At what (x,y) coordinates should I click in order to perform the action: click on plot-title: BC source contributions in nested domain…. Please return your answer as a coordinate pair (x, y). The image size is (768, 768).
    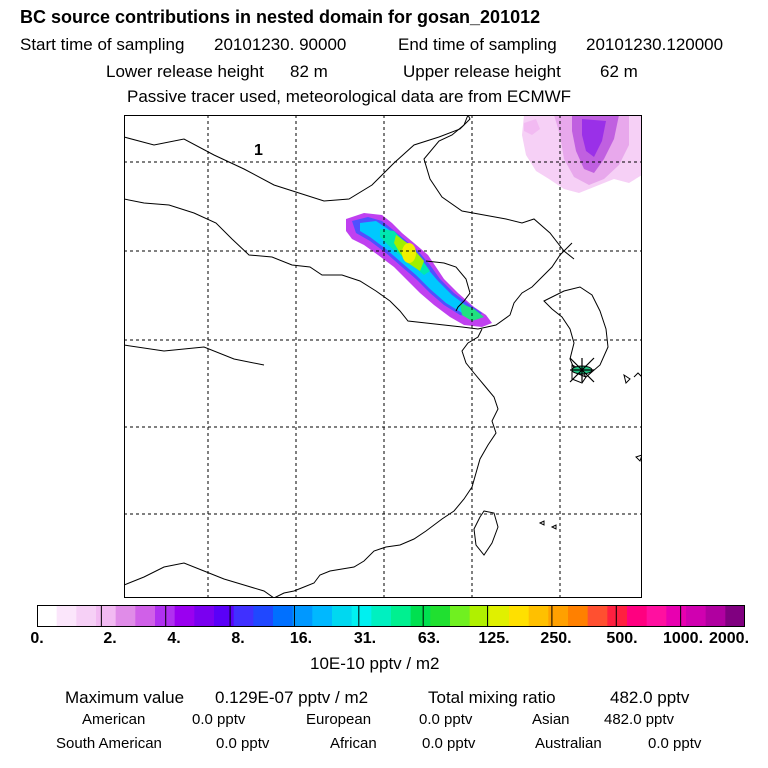
    Looking at the image, I should click on (280, 17).